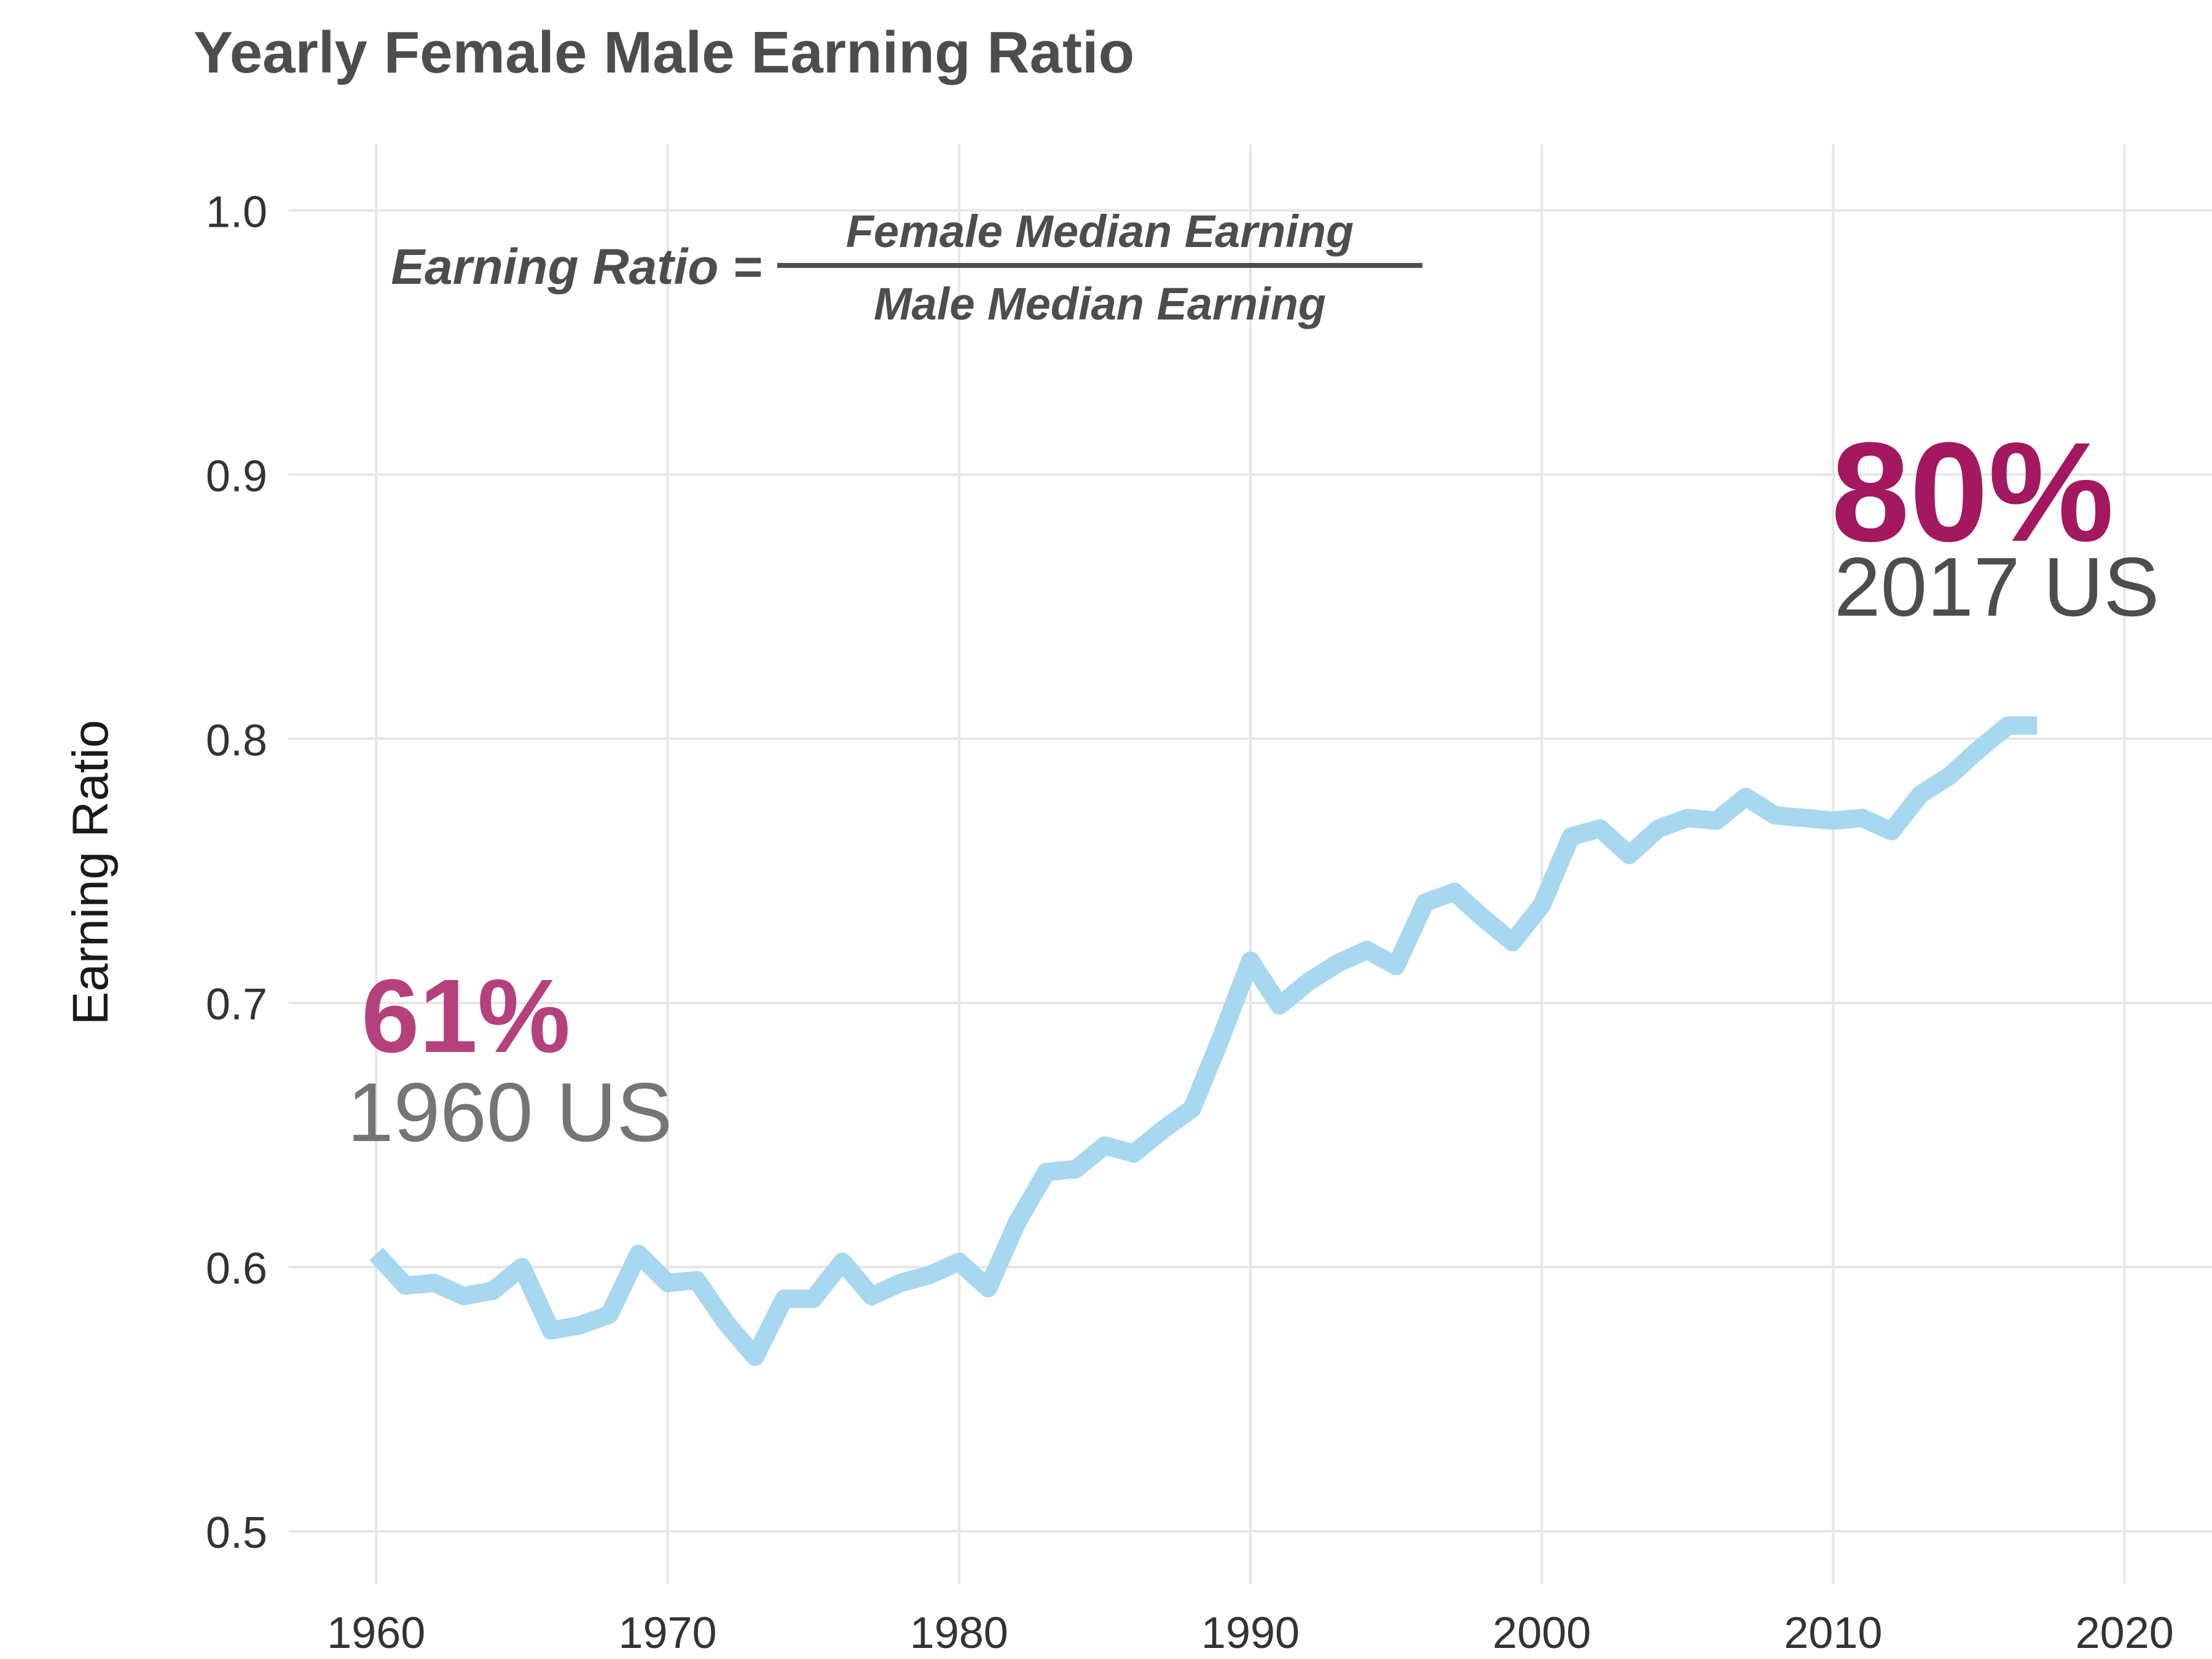 The height and width of the screenshot is (1659, 2212). I want to click on x-tick-label: 2000, so click(1541, 1633).